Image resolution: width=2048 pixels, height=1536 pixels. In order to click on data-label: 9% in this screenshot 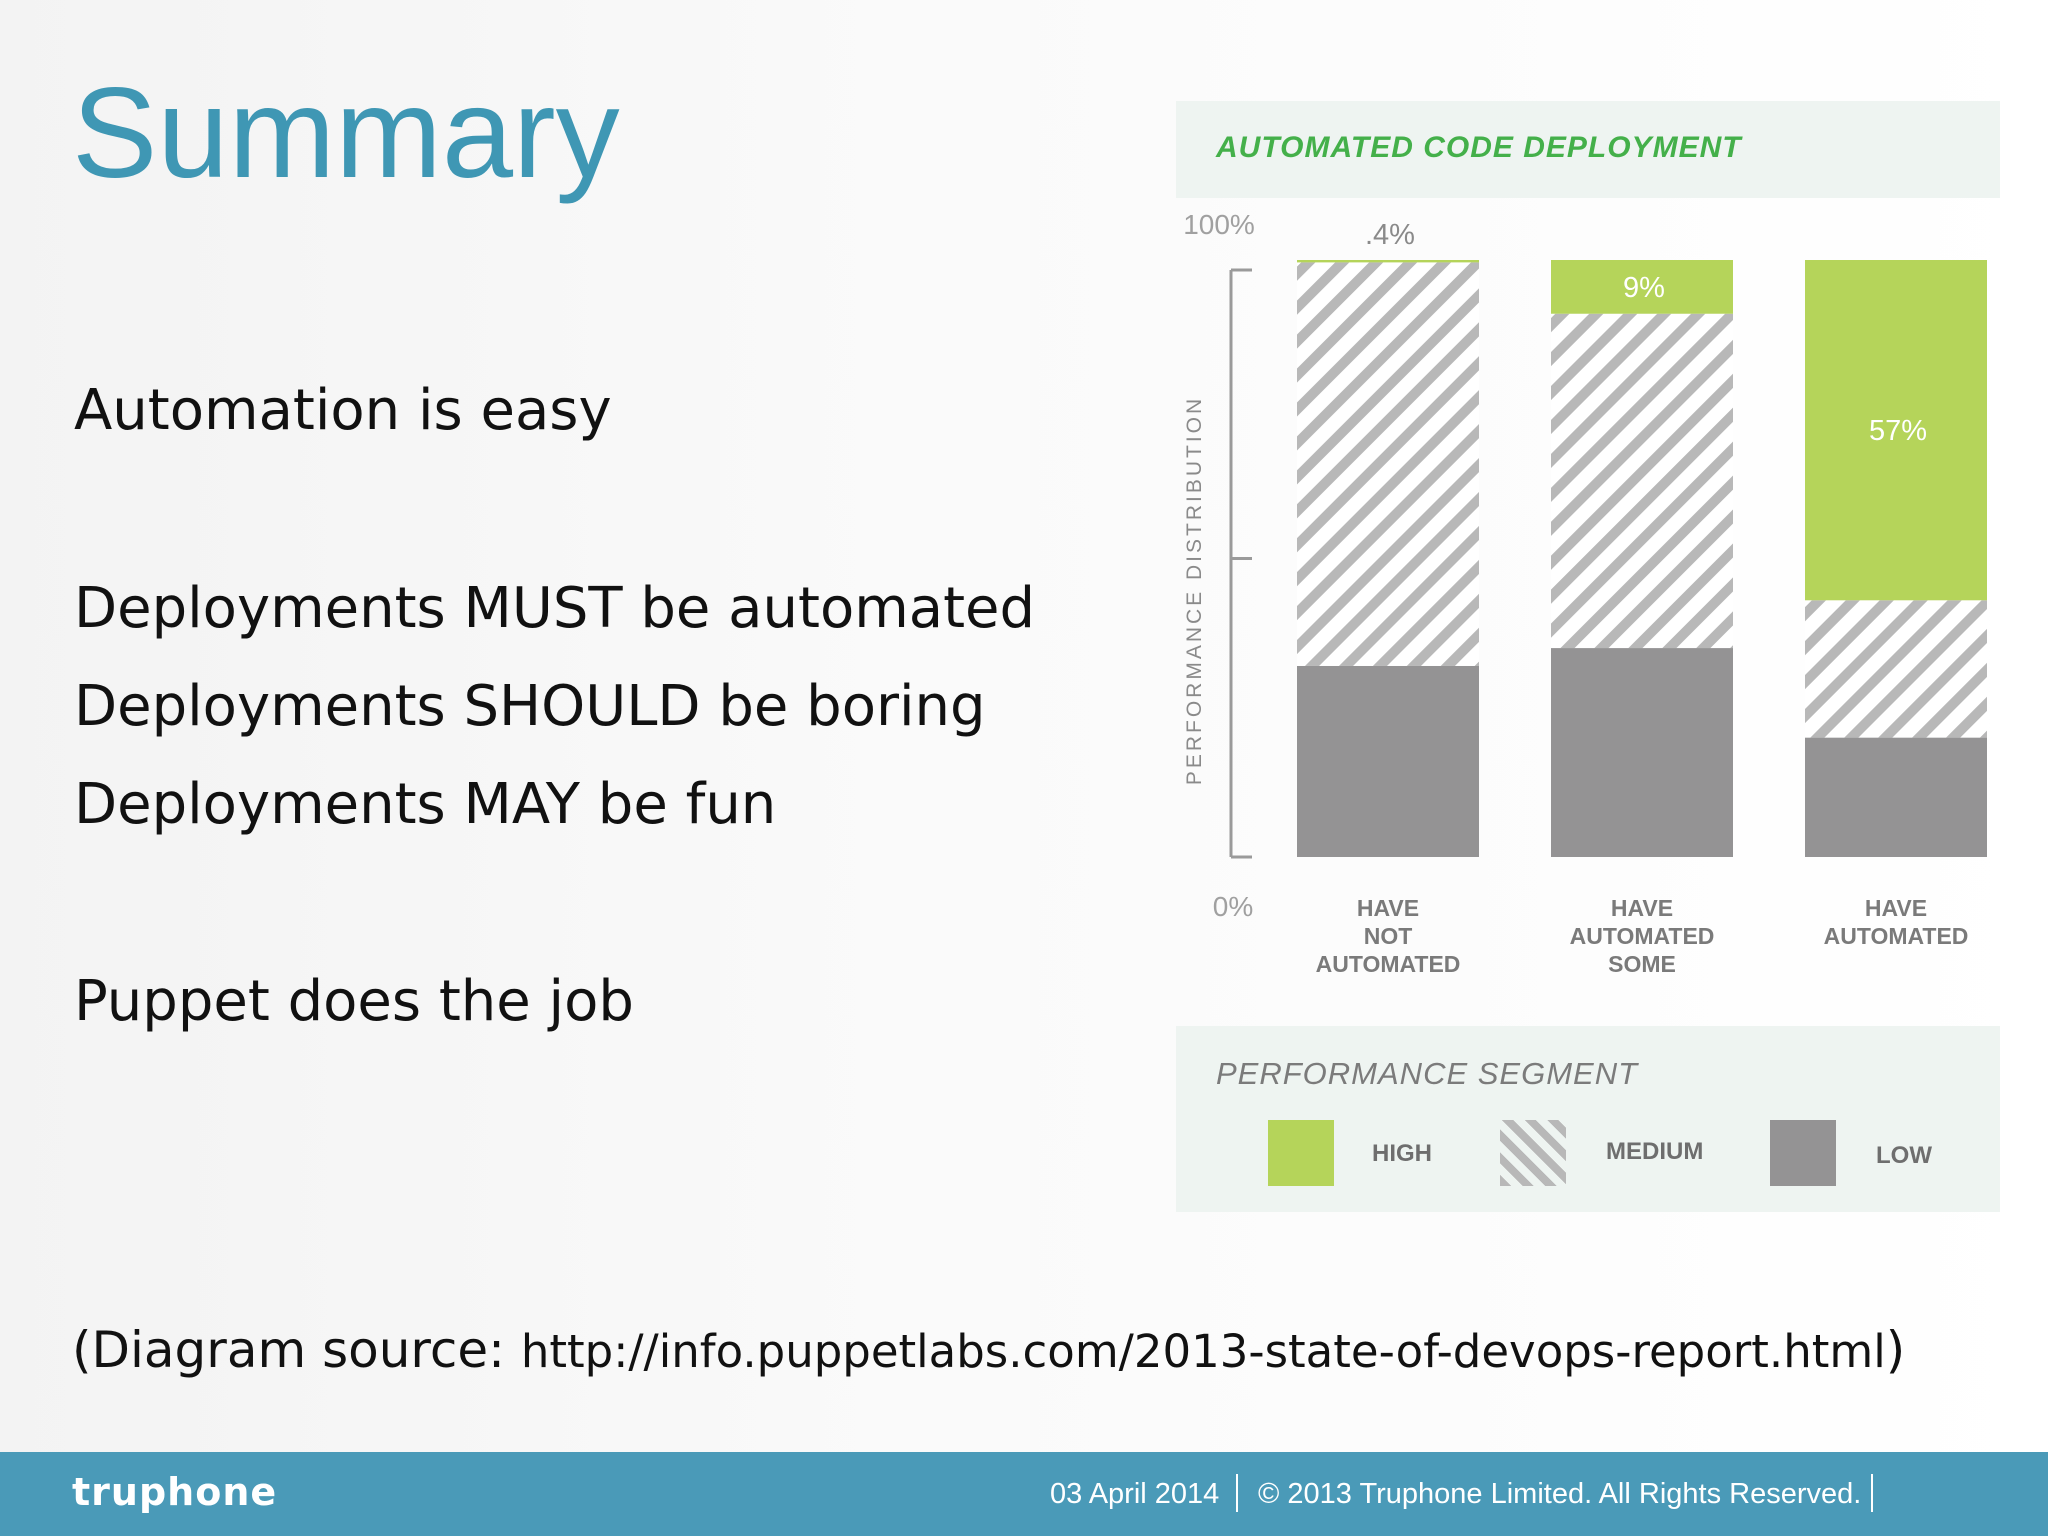, I will do `click(1644, 288)`.